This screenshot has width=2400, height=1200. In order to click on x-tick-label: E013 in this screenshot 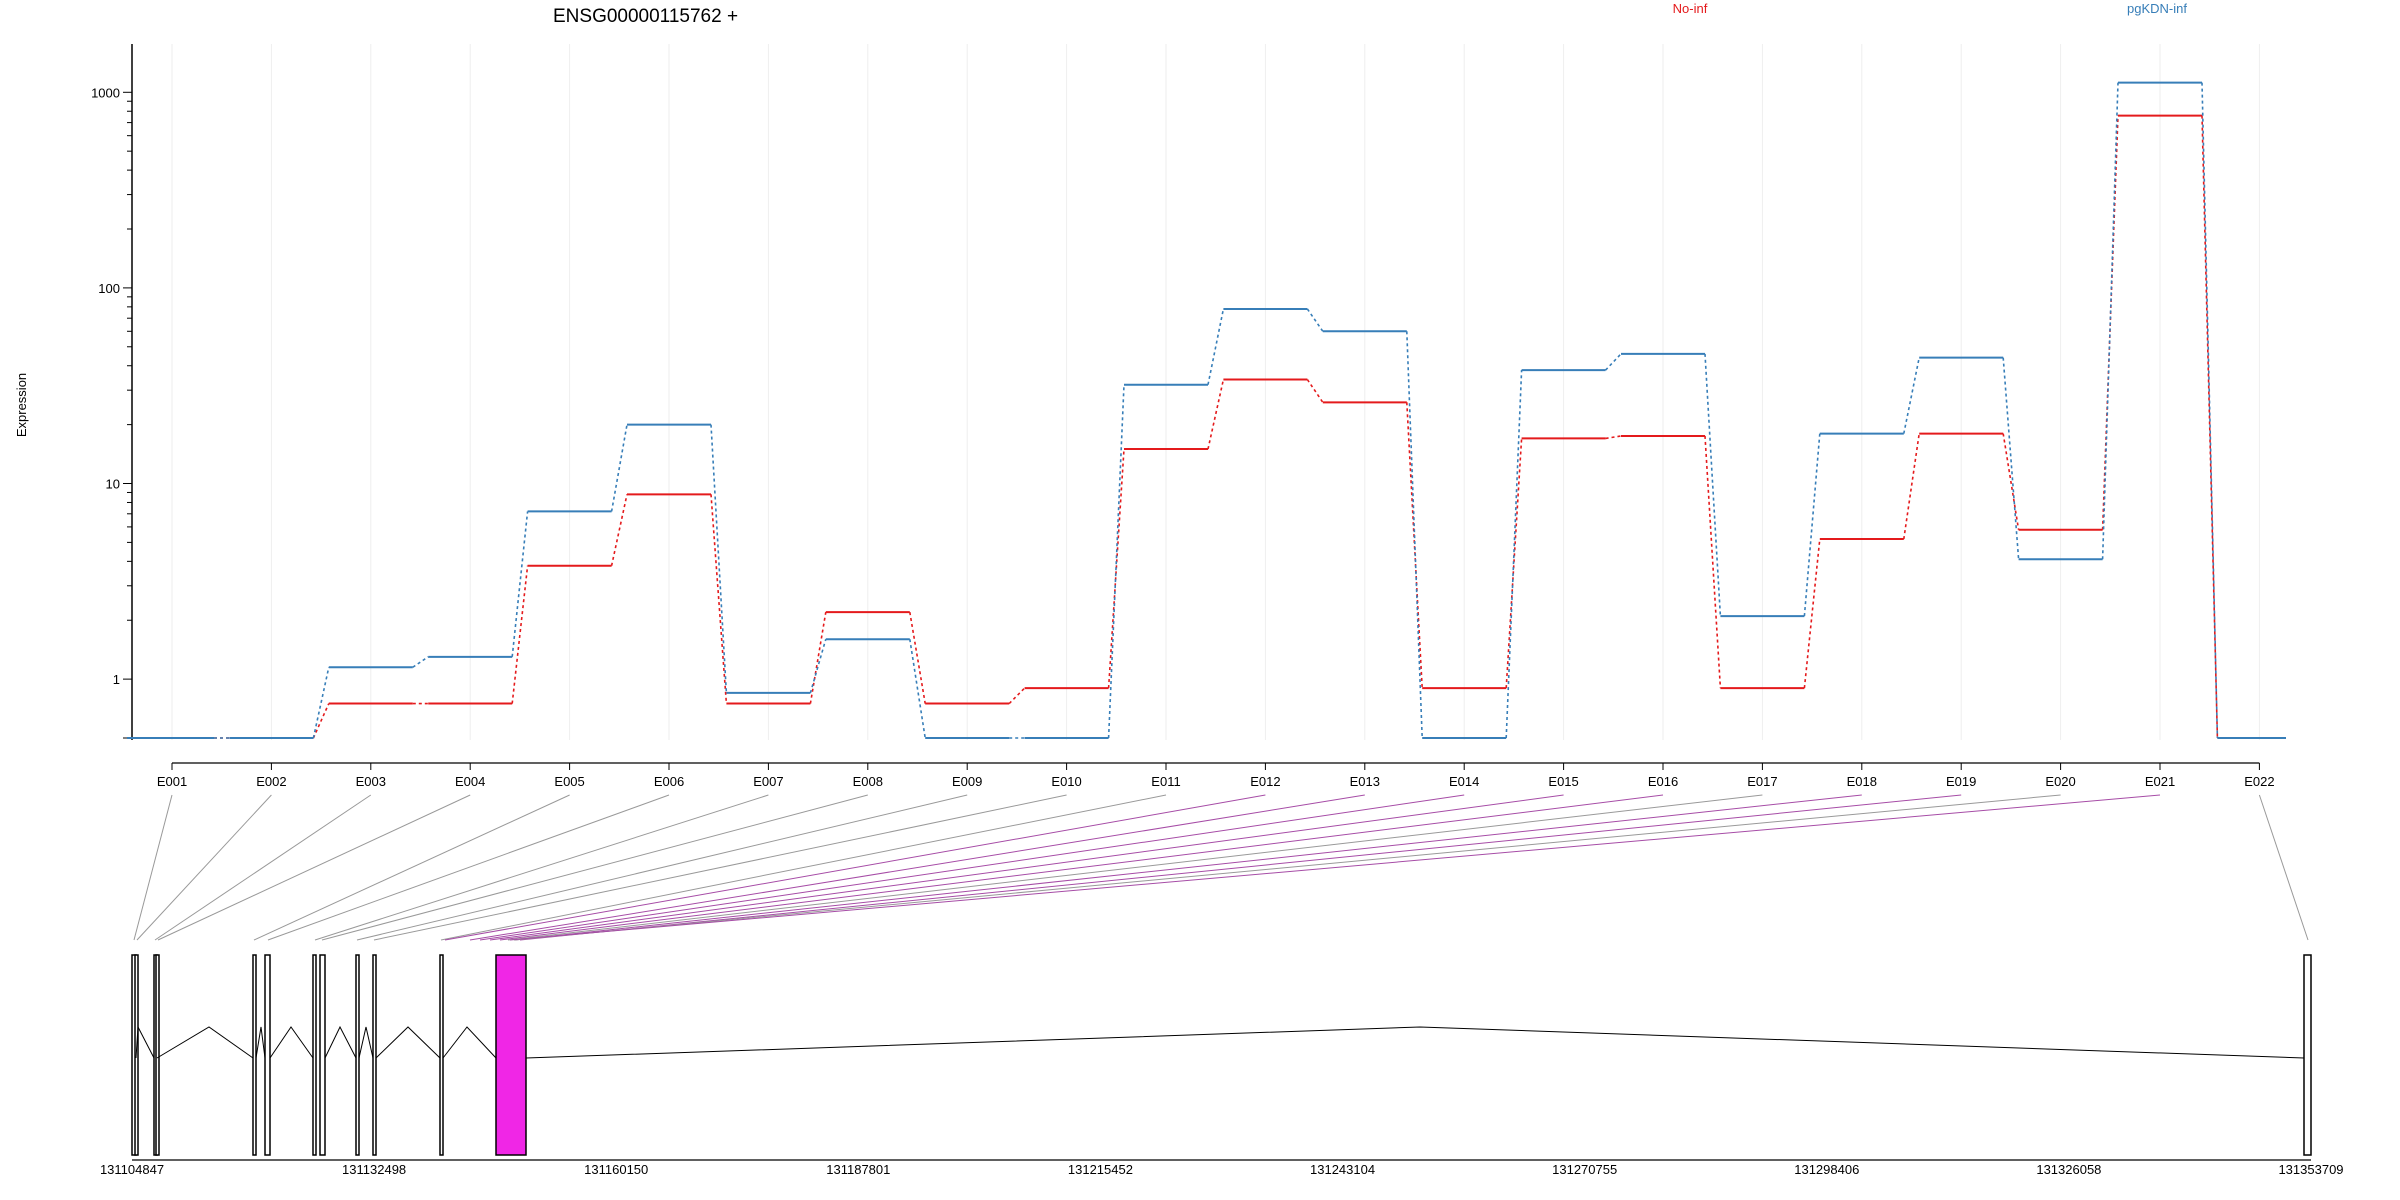, I will do `click(1365, 781)`.